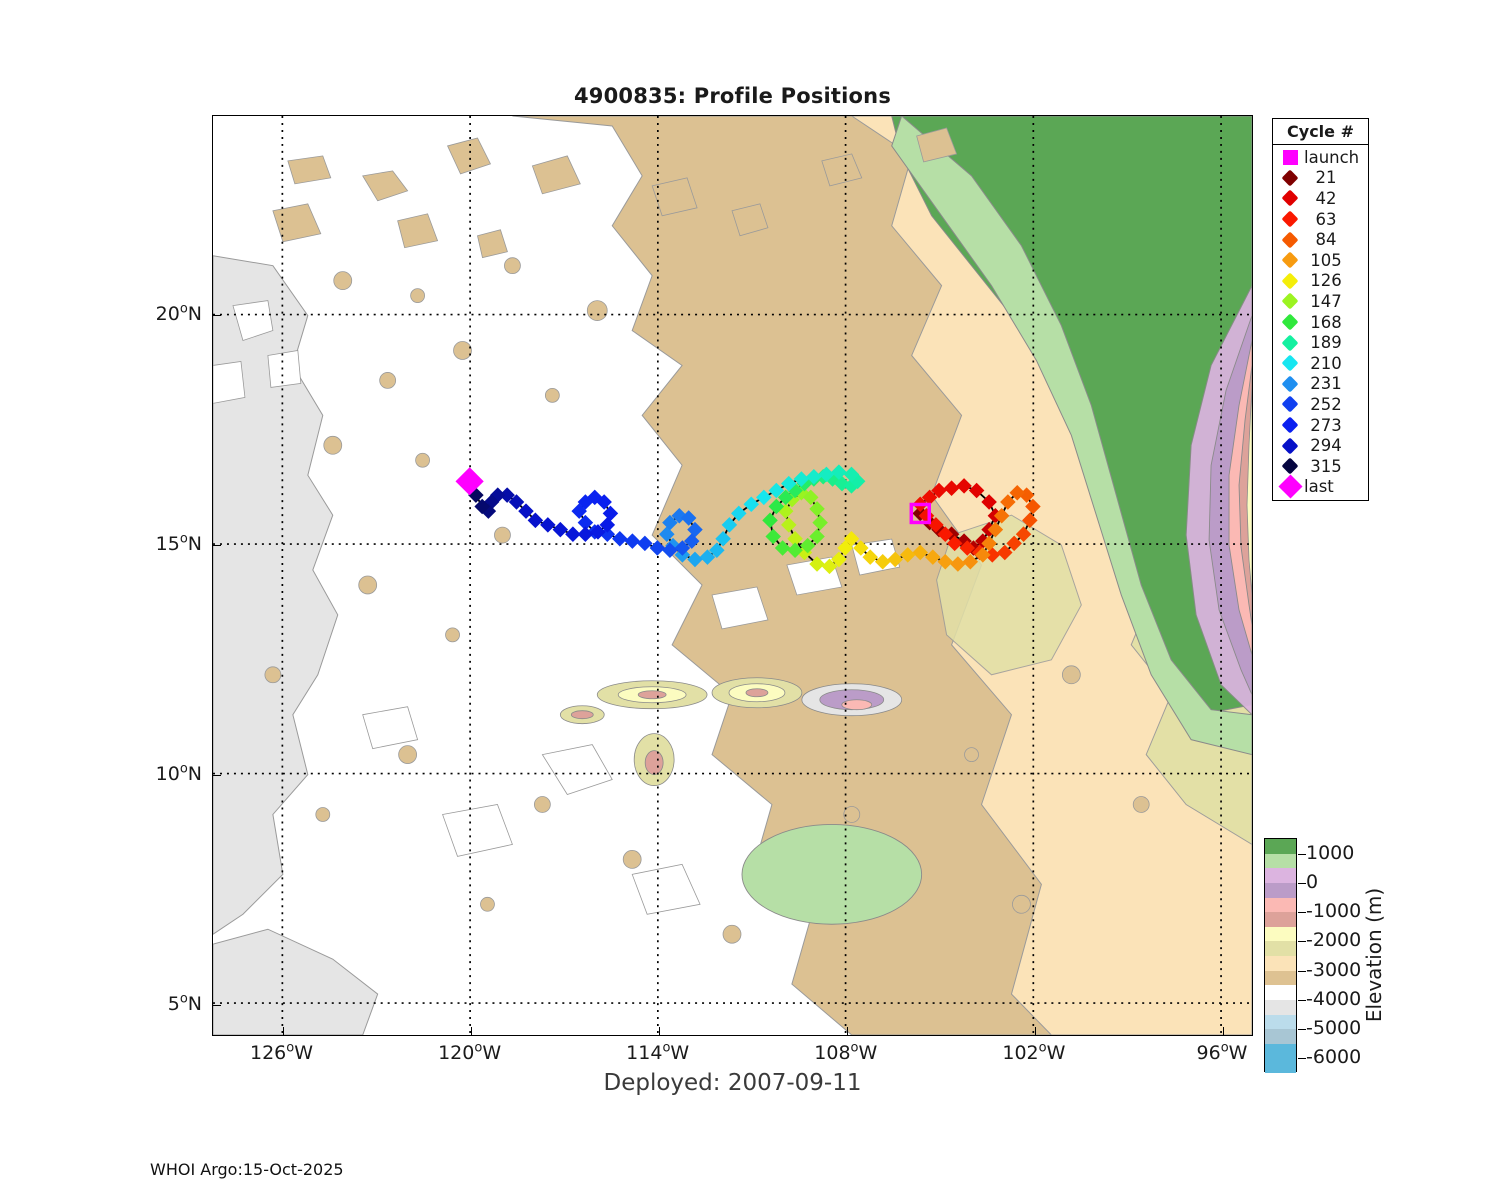  Describe the element at coordinates (1326, 301) in the screenshot. I see `legend-item-label: 147` at that location.